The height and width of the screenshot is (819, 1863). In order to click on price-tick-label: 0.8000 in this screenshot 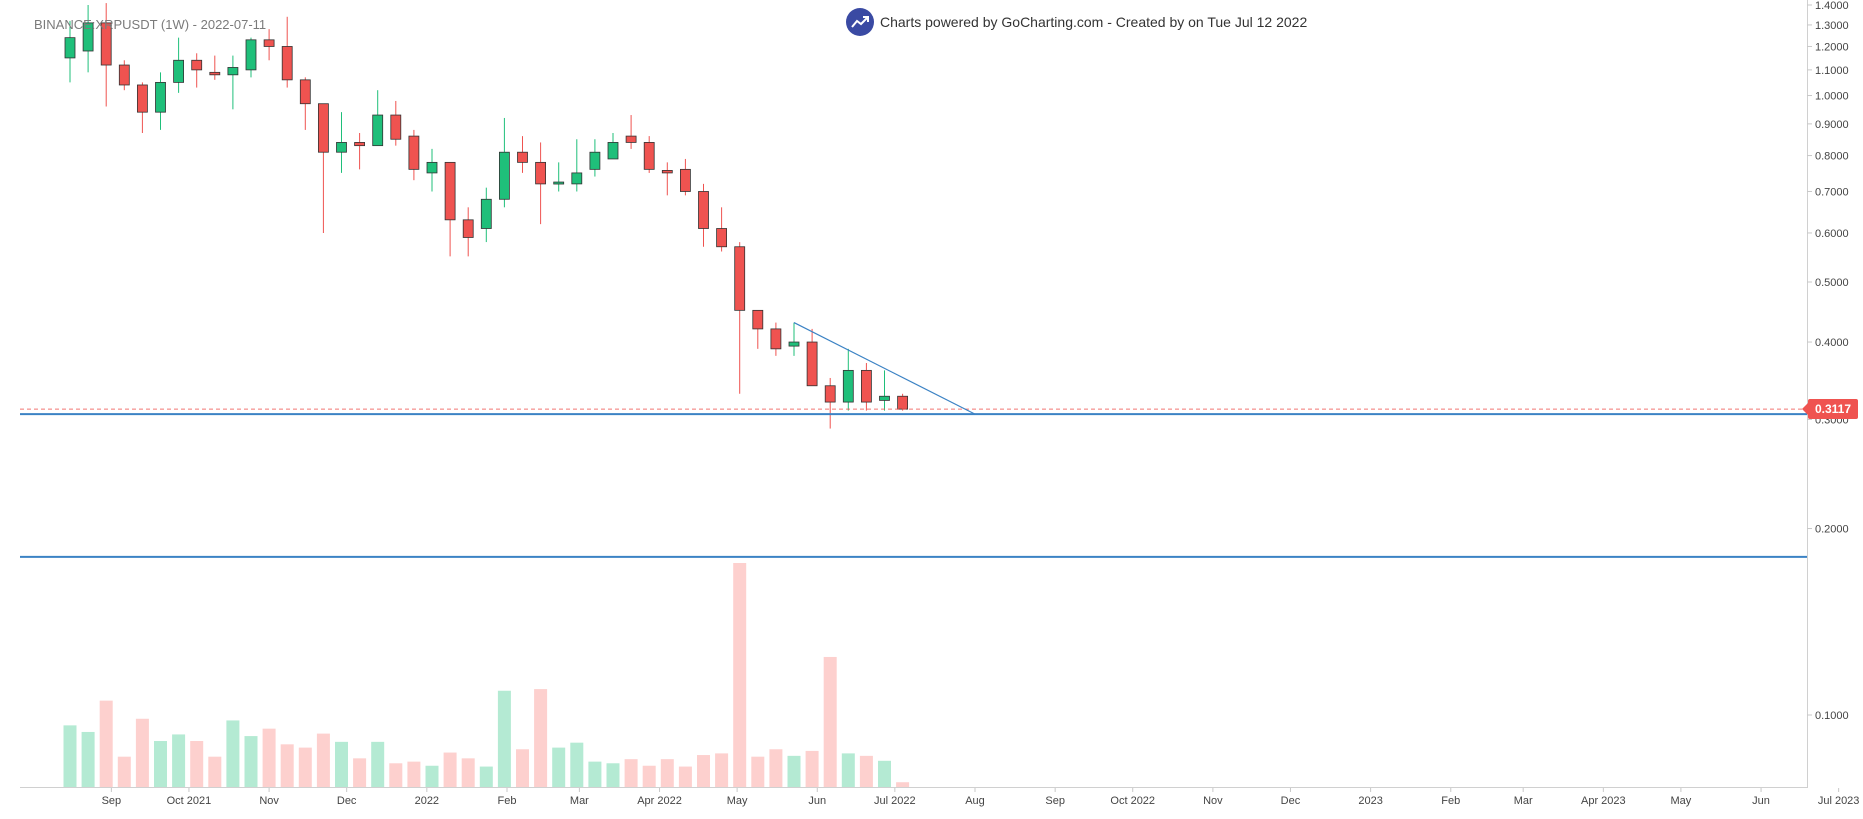, I will do `click(1832, 157)`.